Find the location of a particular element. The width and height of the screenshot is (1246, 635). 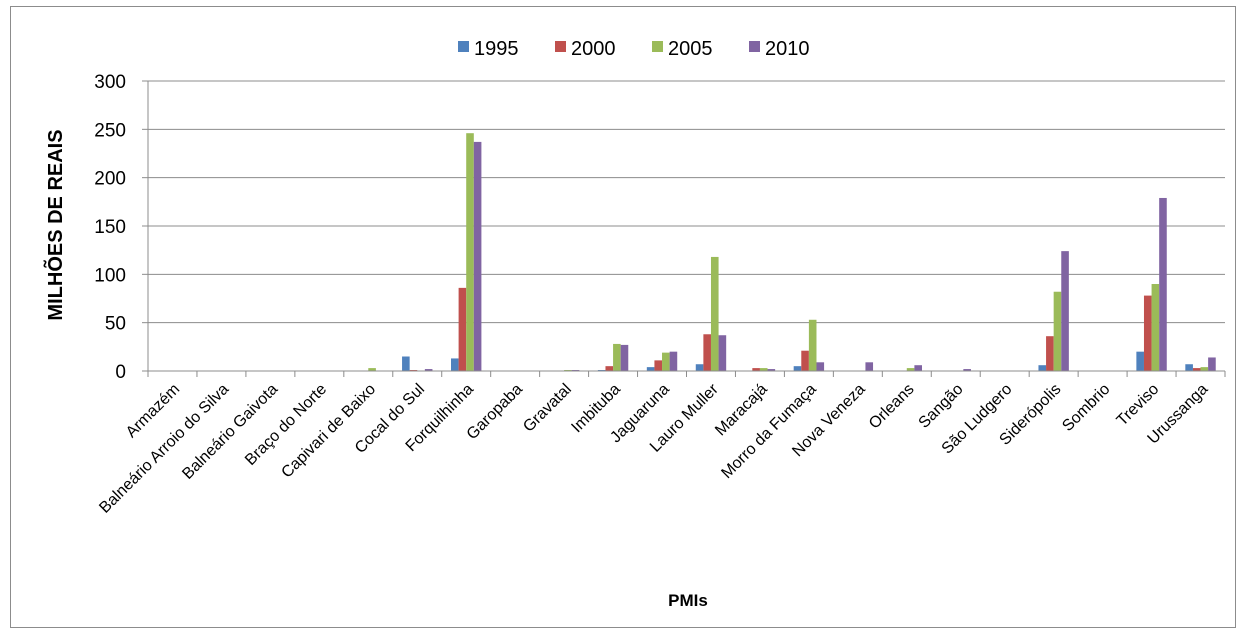

y-tick-label: 0 is located at coordinates (120, 372).